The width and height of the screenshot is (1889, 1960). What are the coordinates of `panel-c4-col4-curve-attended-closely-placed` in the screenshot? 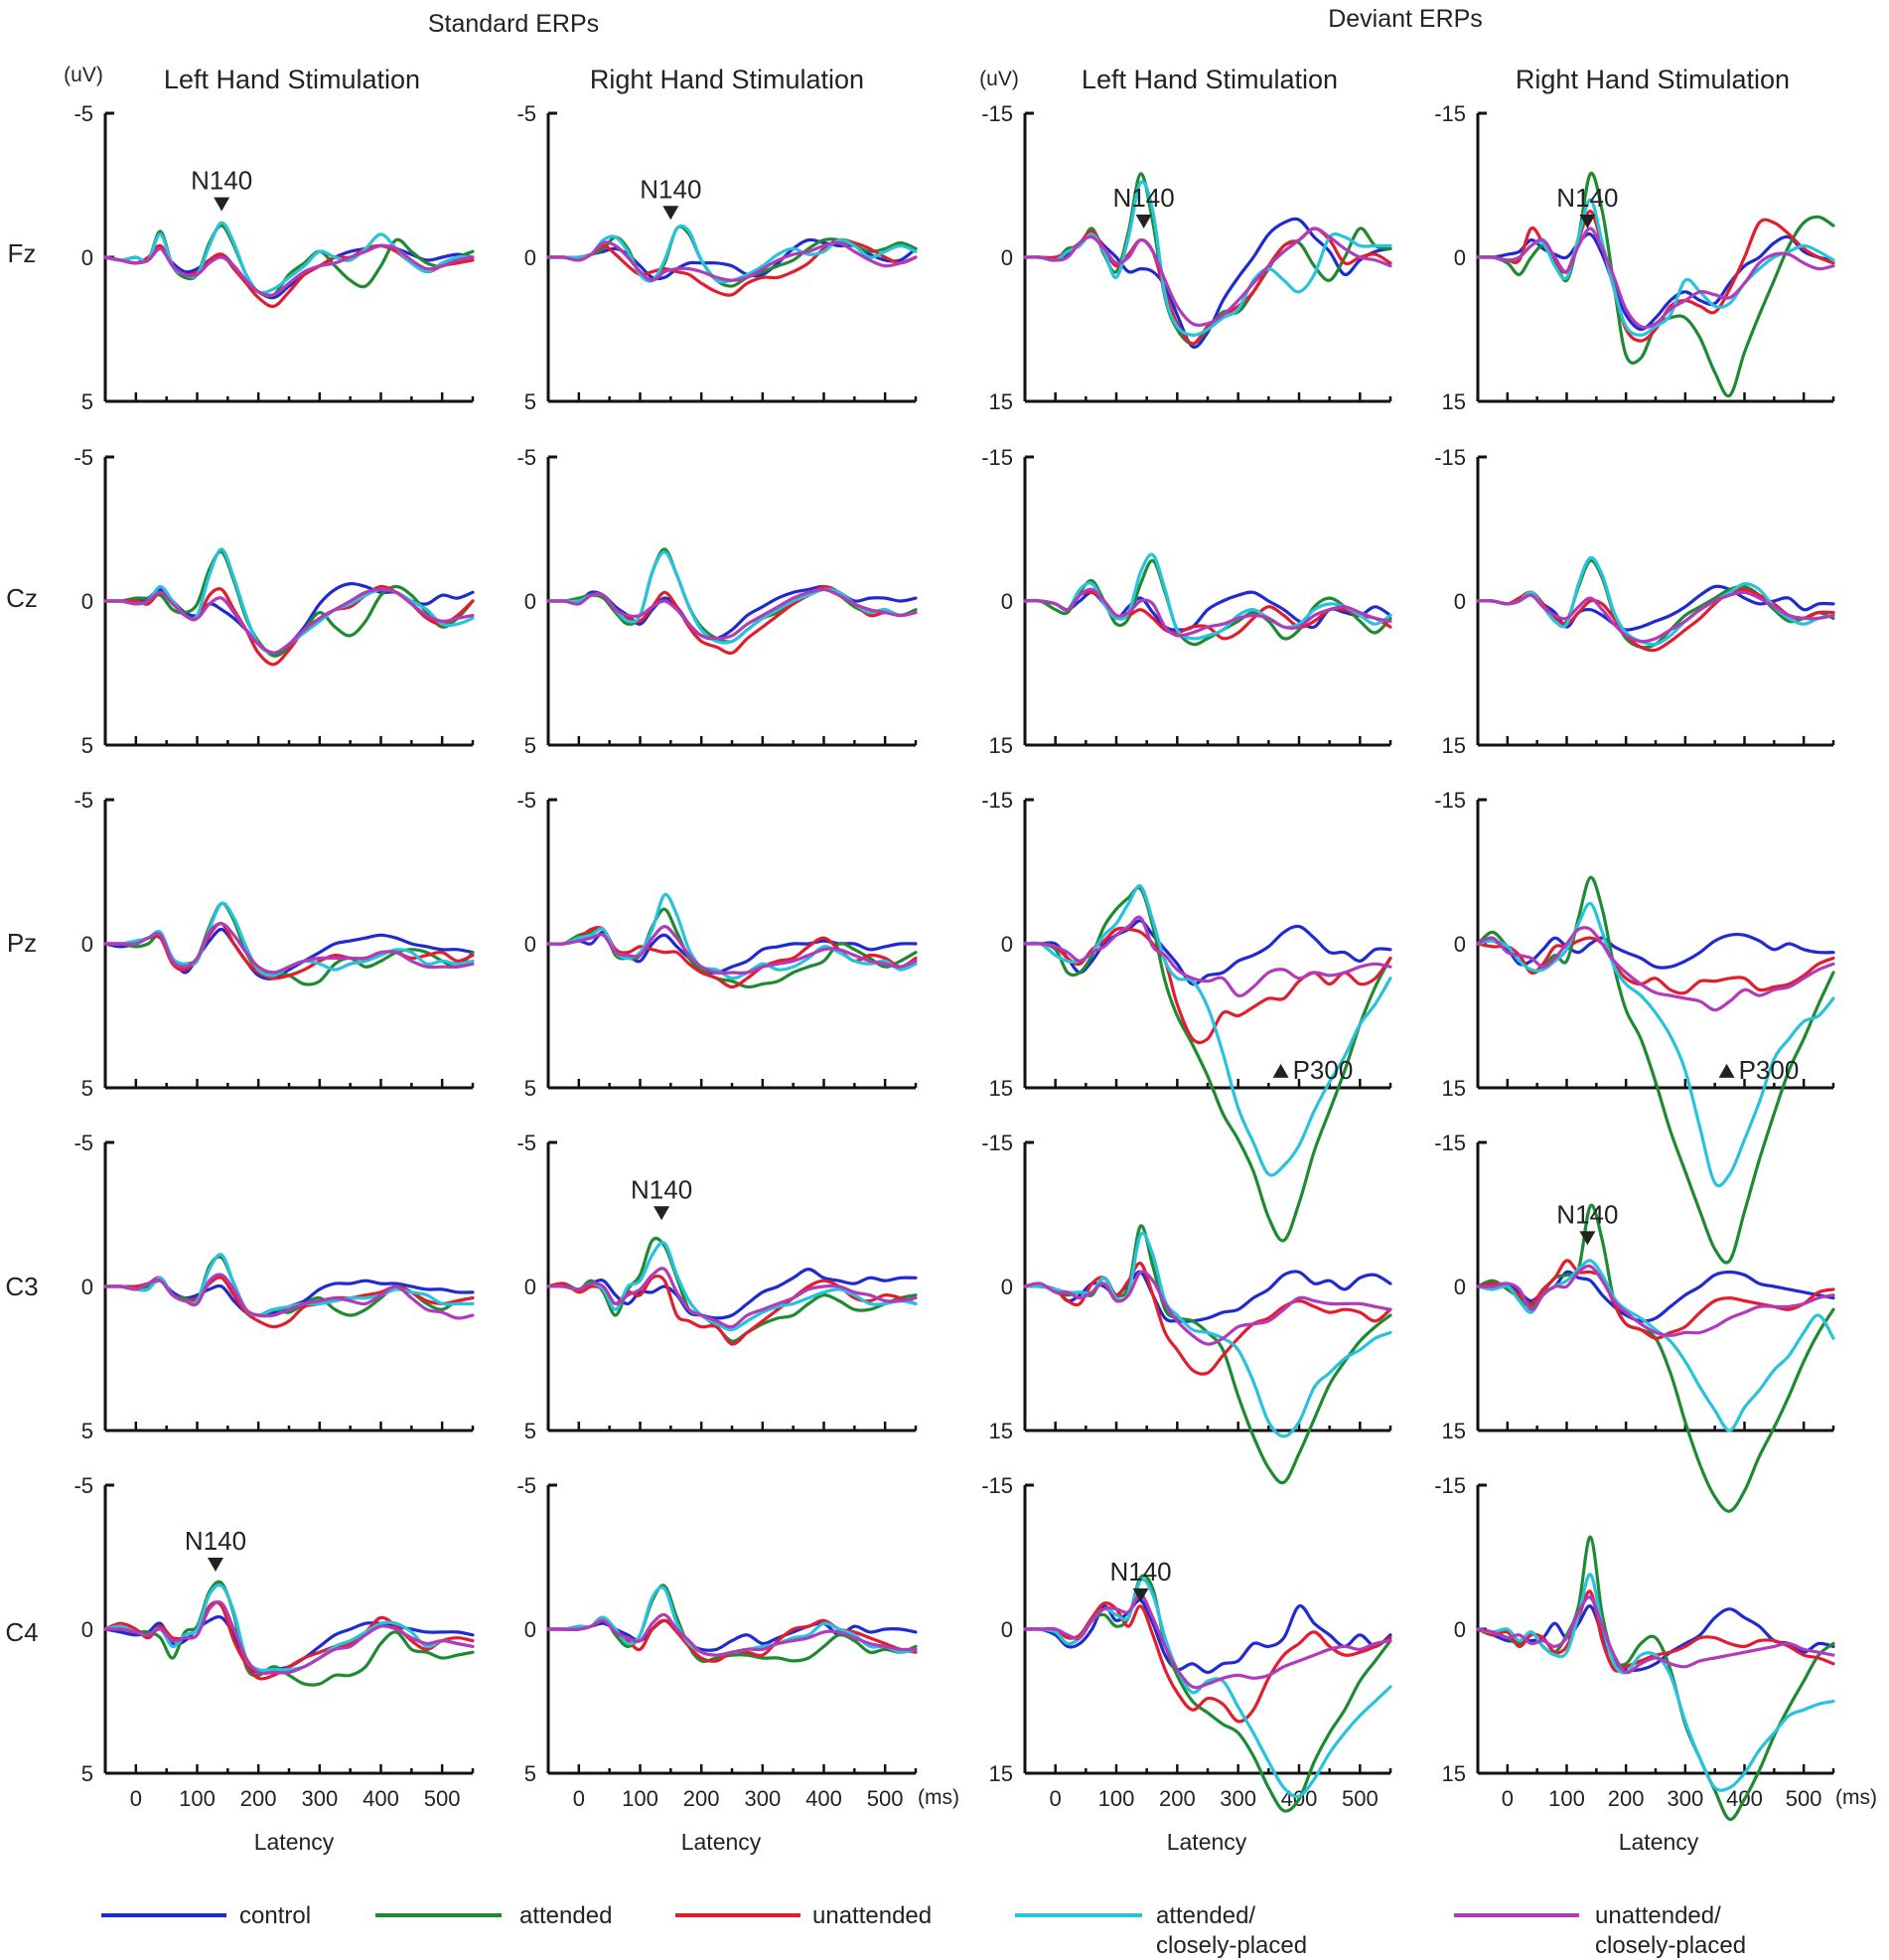 It's located at (1655, 1682).